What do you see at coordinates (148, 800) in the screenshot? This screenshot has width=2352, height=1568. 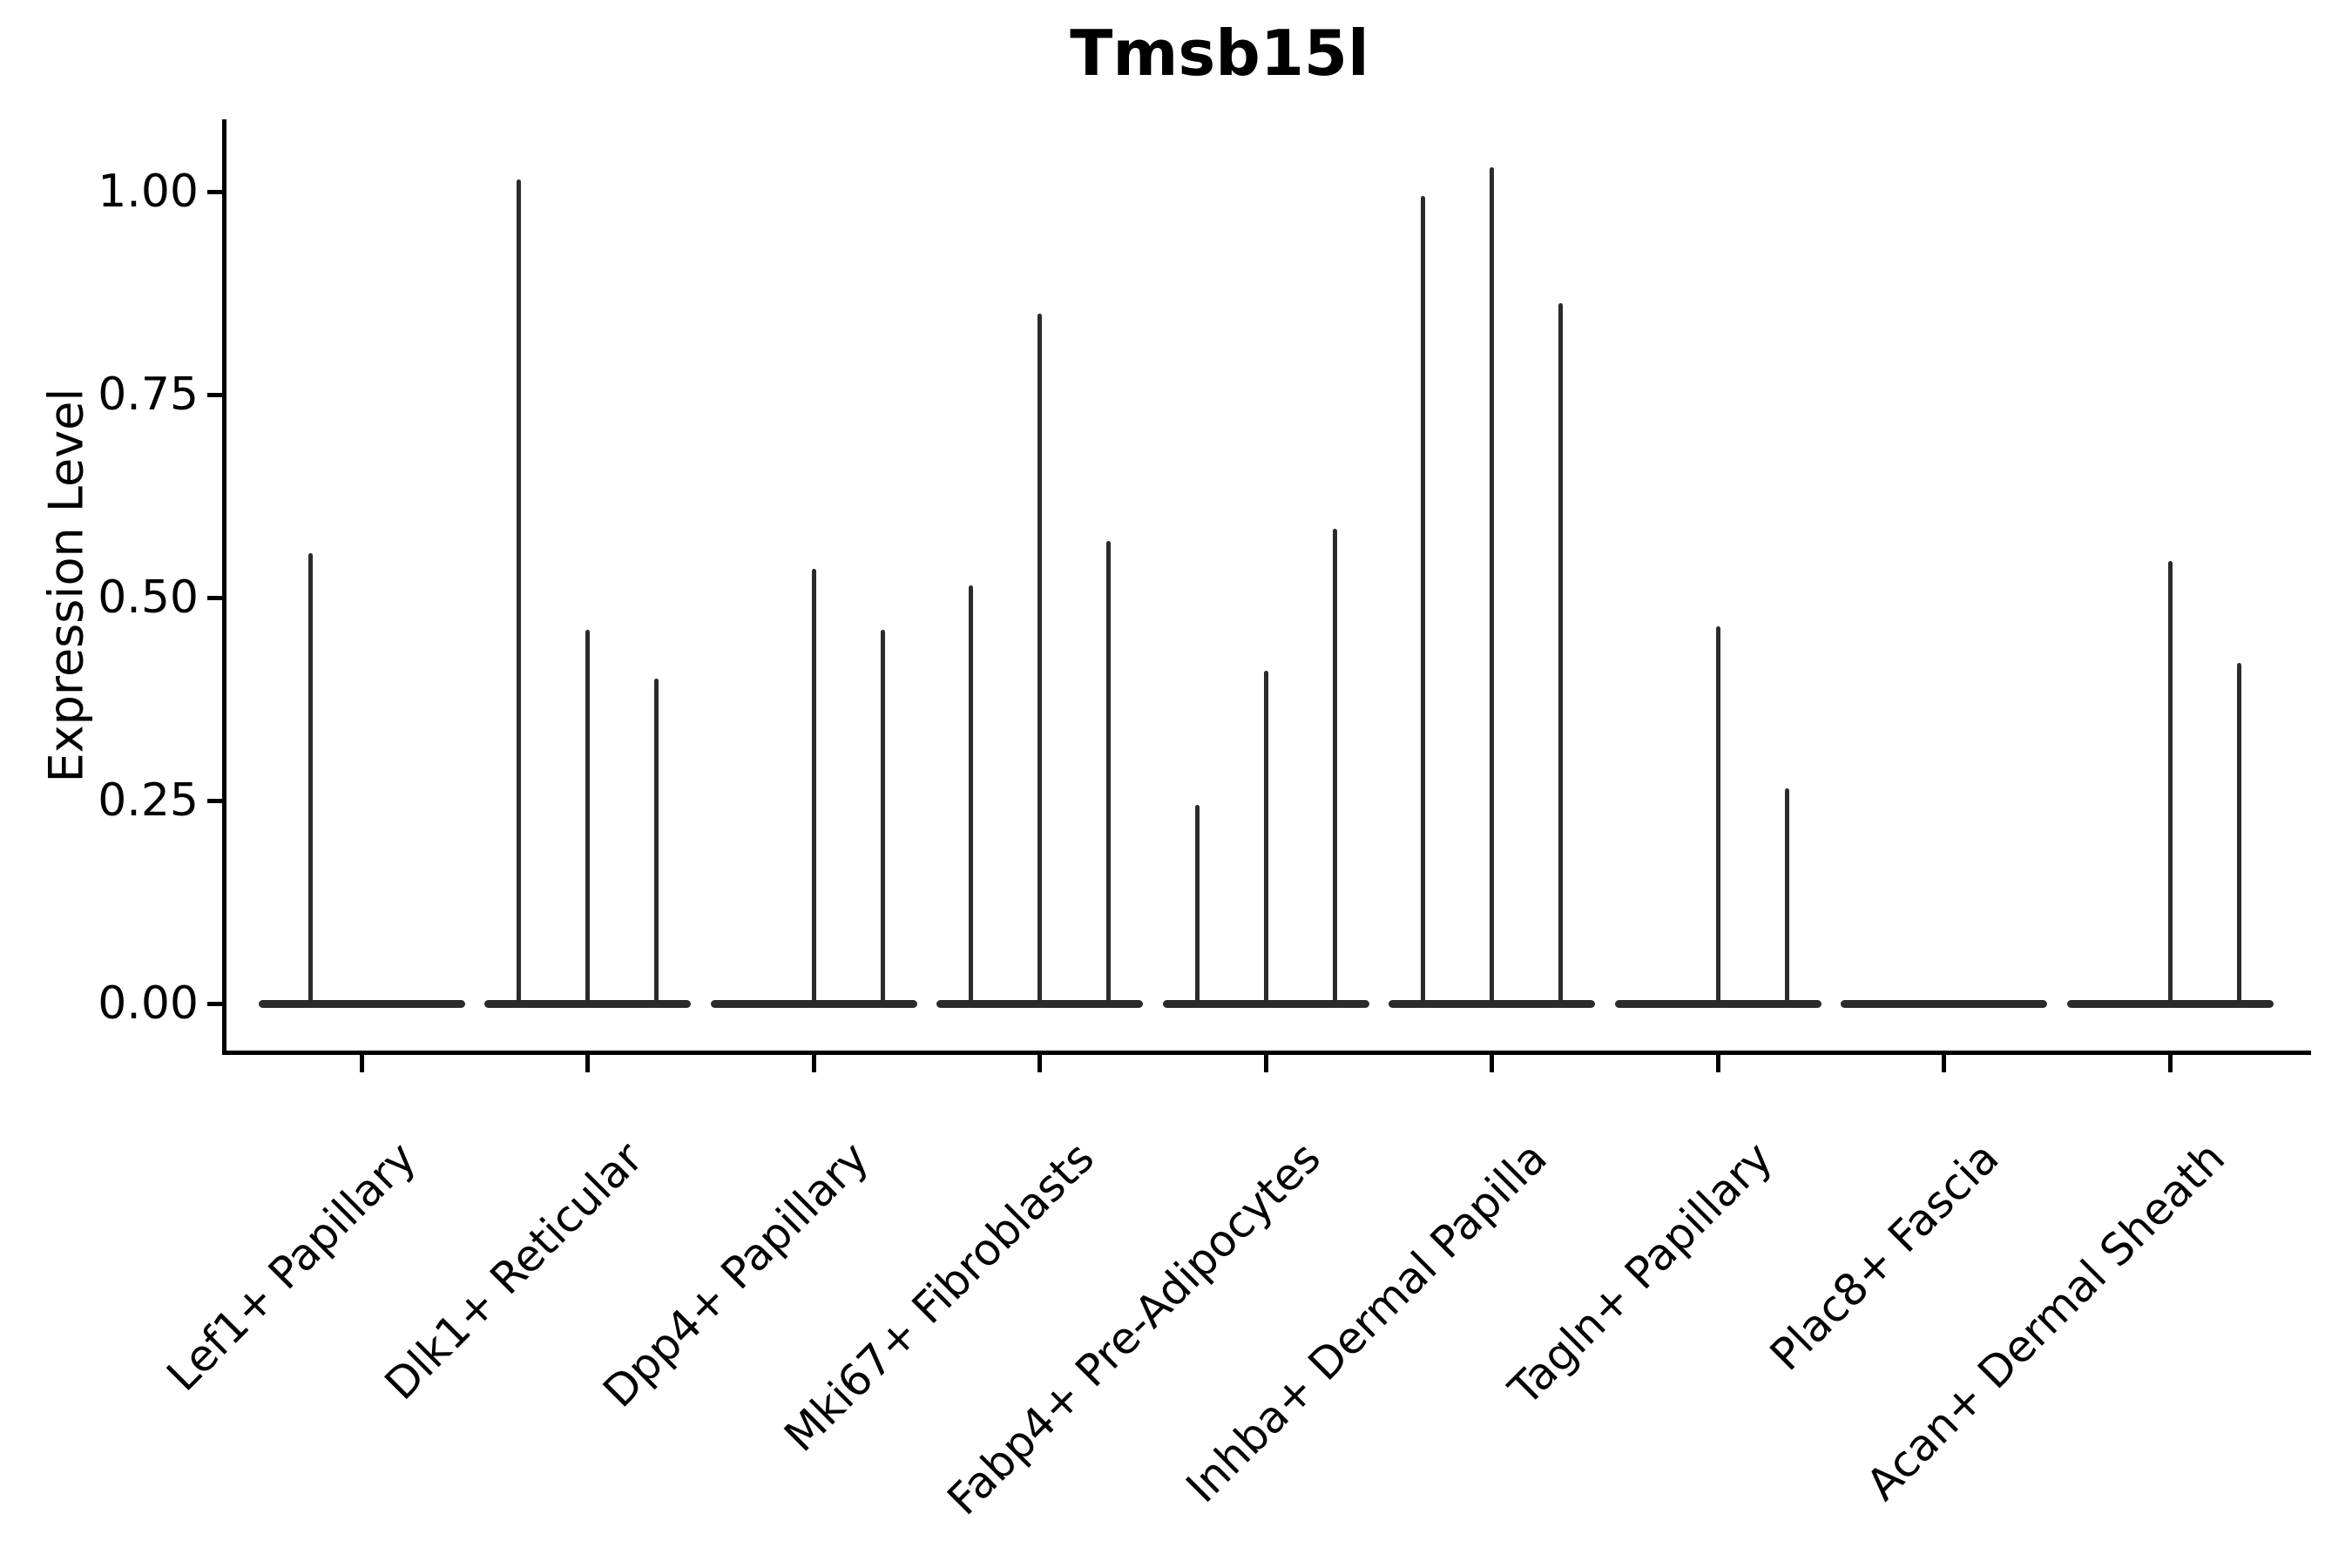 I see `y-tick-label: 0.25` at bounding box center [148, 800].